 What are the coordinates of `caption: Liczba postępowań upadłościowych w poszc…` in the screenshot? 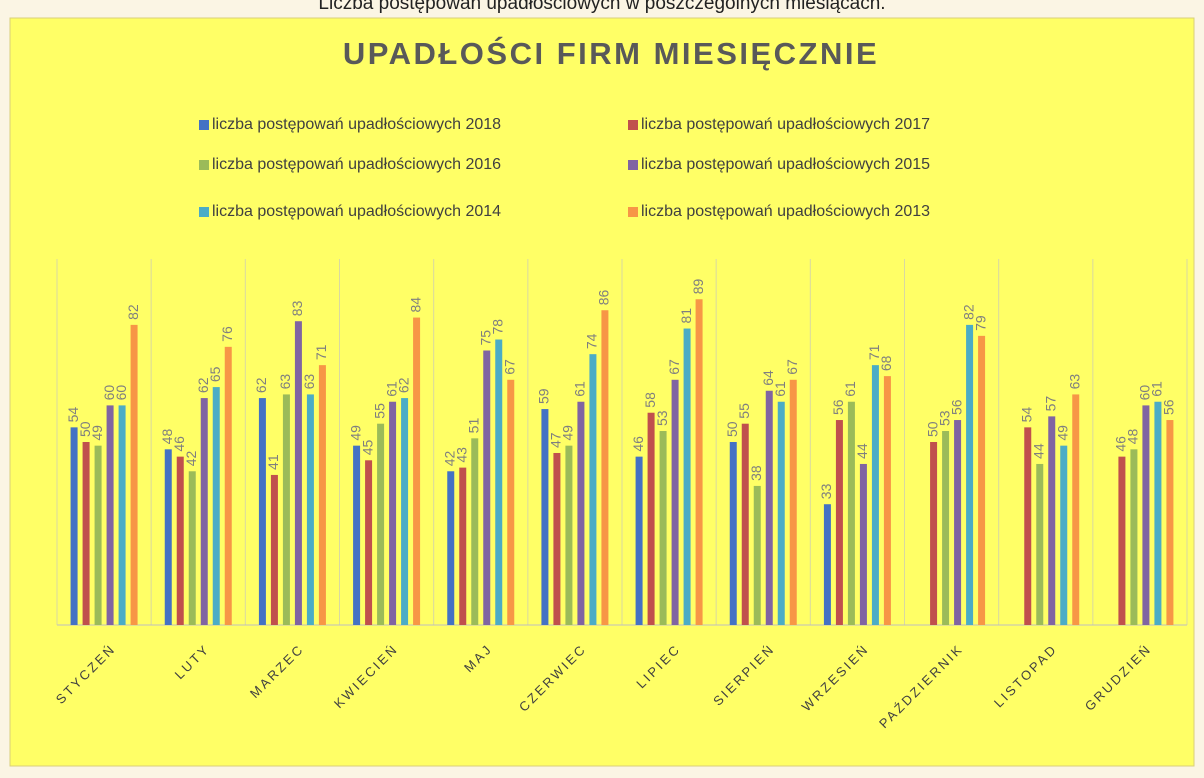 It's located at (601, 7).